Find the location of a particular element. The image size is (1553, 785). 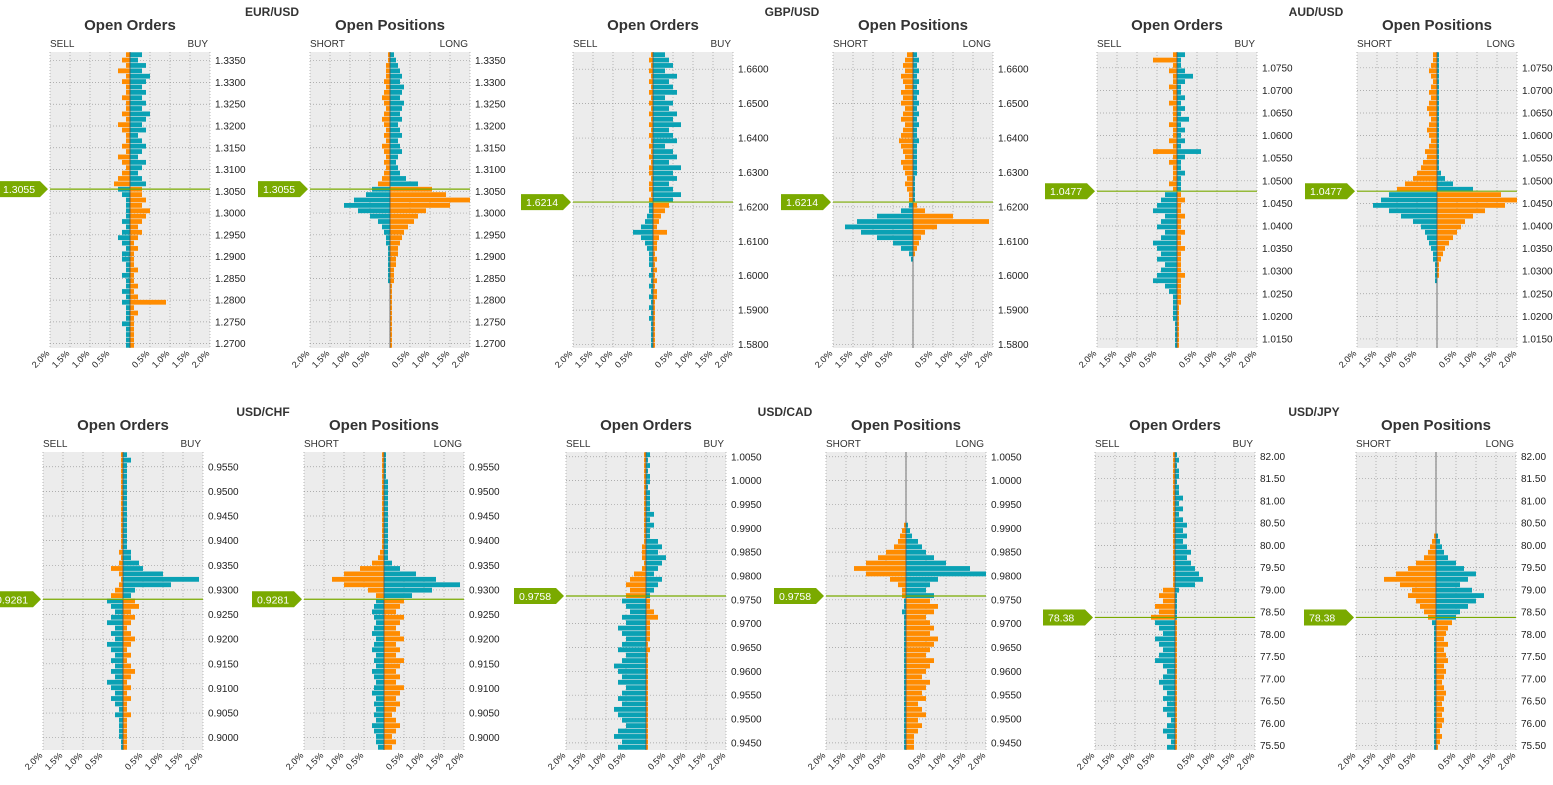

percent-tick-label: 0.5% is located at coordinates (884, 359).